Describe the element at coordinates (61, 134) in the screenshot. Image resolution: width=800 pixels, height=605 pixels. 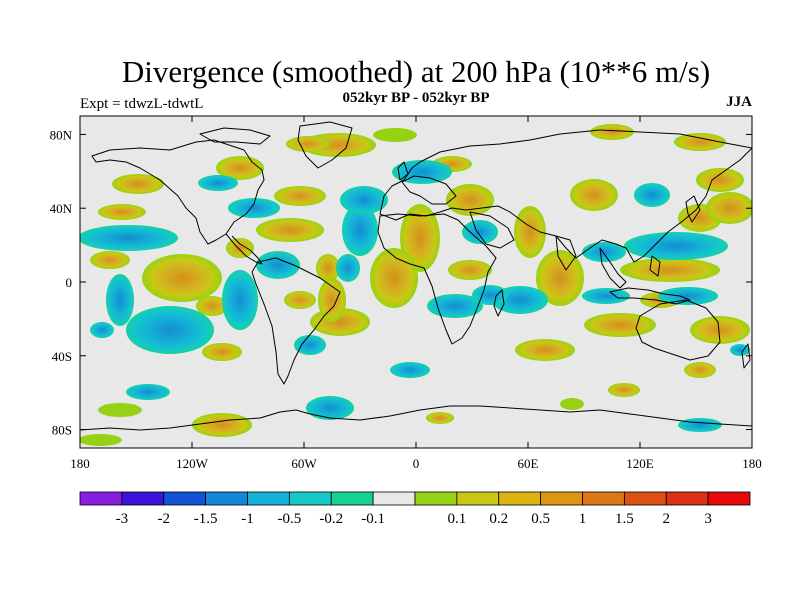
I see `lat-tick-label: 80N` at that location.